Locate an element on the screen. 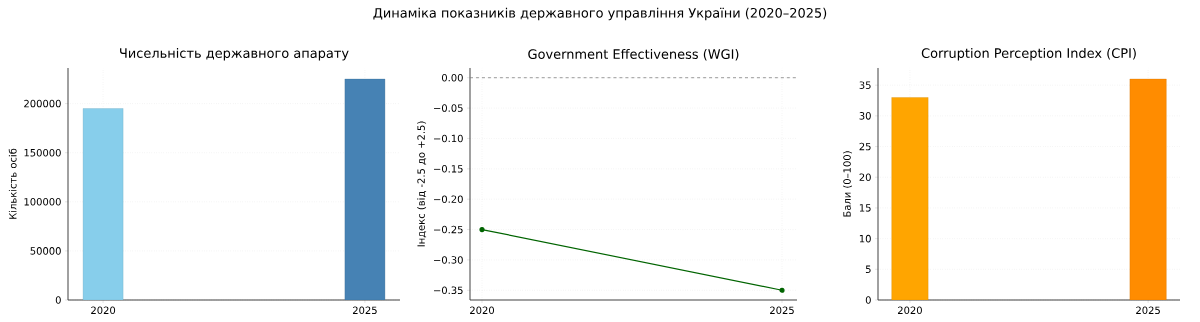 This screenshot has width=1200, height=322. y-tick-label: 10 is located at coordinates (865, 238).